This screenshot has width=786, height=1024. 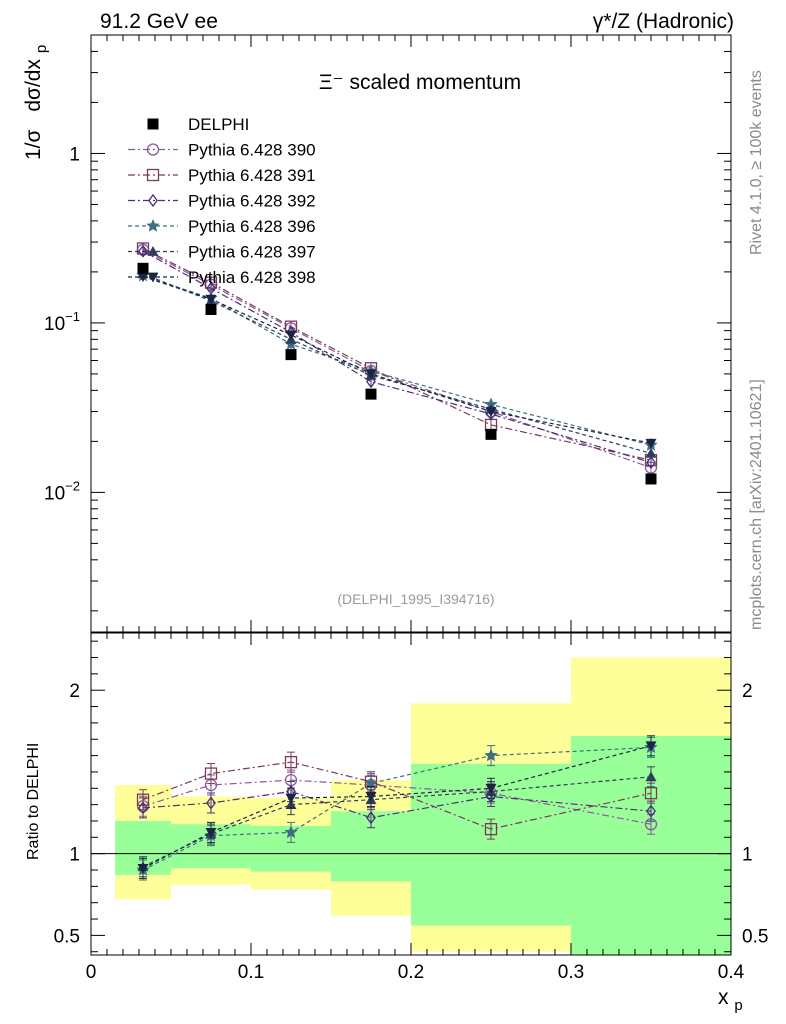 What do you see at coordinates (74, 154) in the screenshot?
I see `y-tick-label: 1` at bounding box center [74, 154].